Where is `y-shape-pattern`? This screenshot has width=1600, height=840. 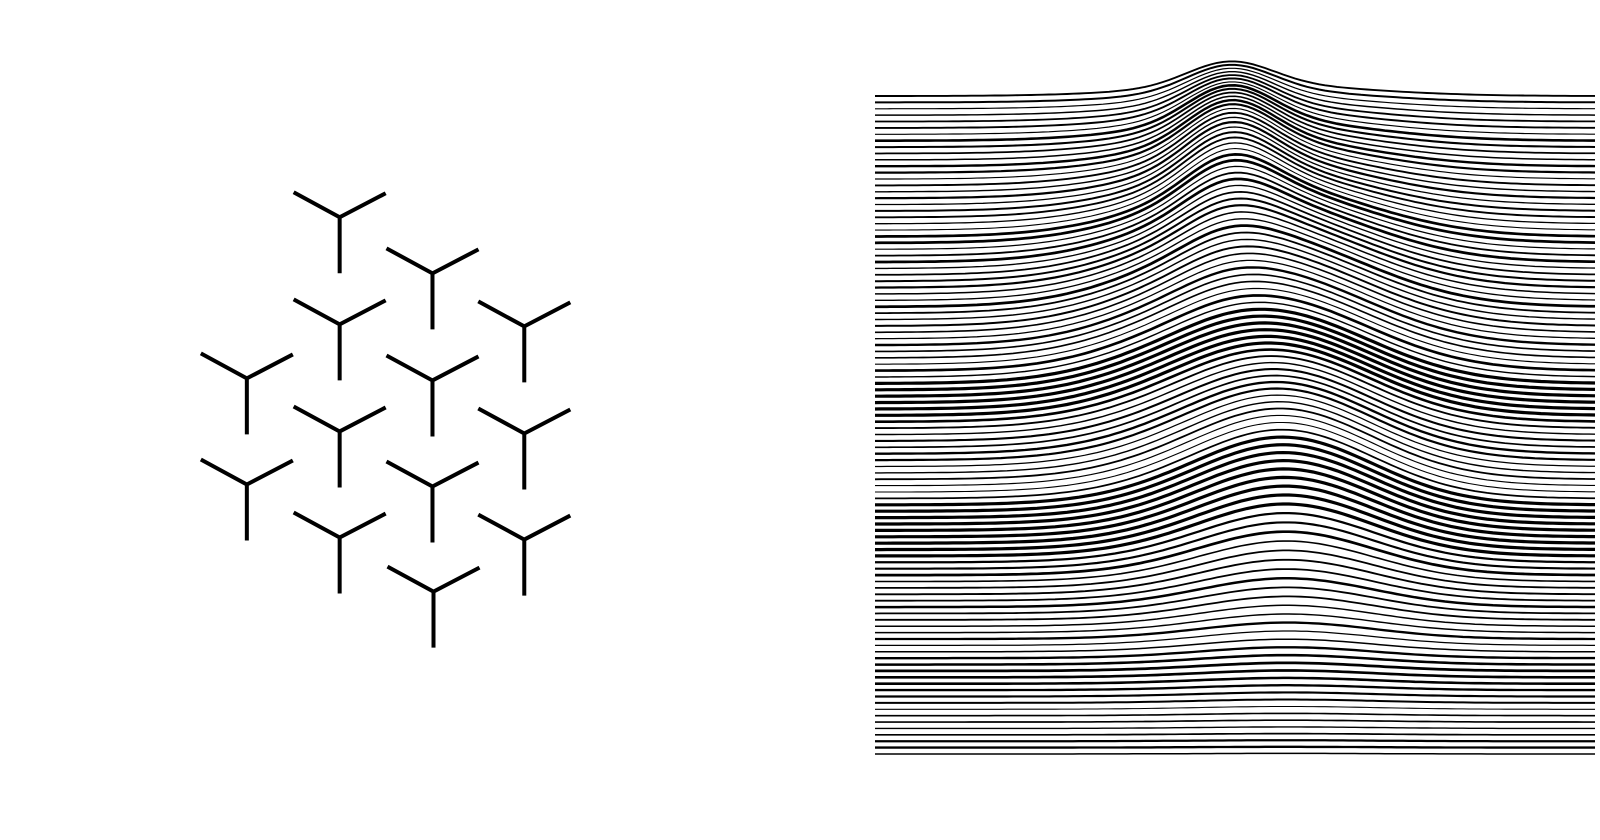 y-shape-pattern is located at coordinates (385, 419).